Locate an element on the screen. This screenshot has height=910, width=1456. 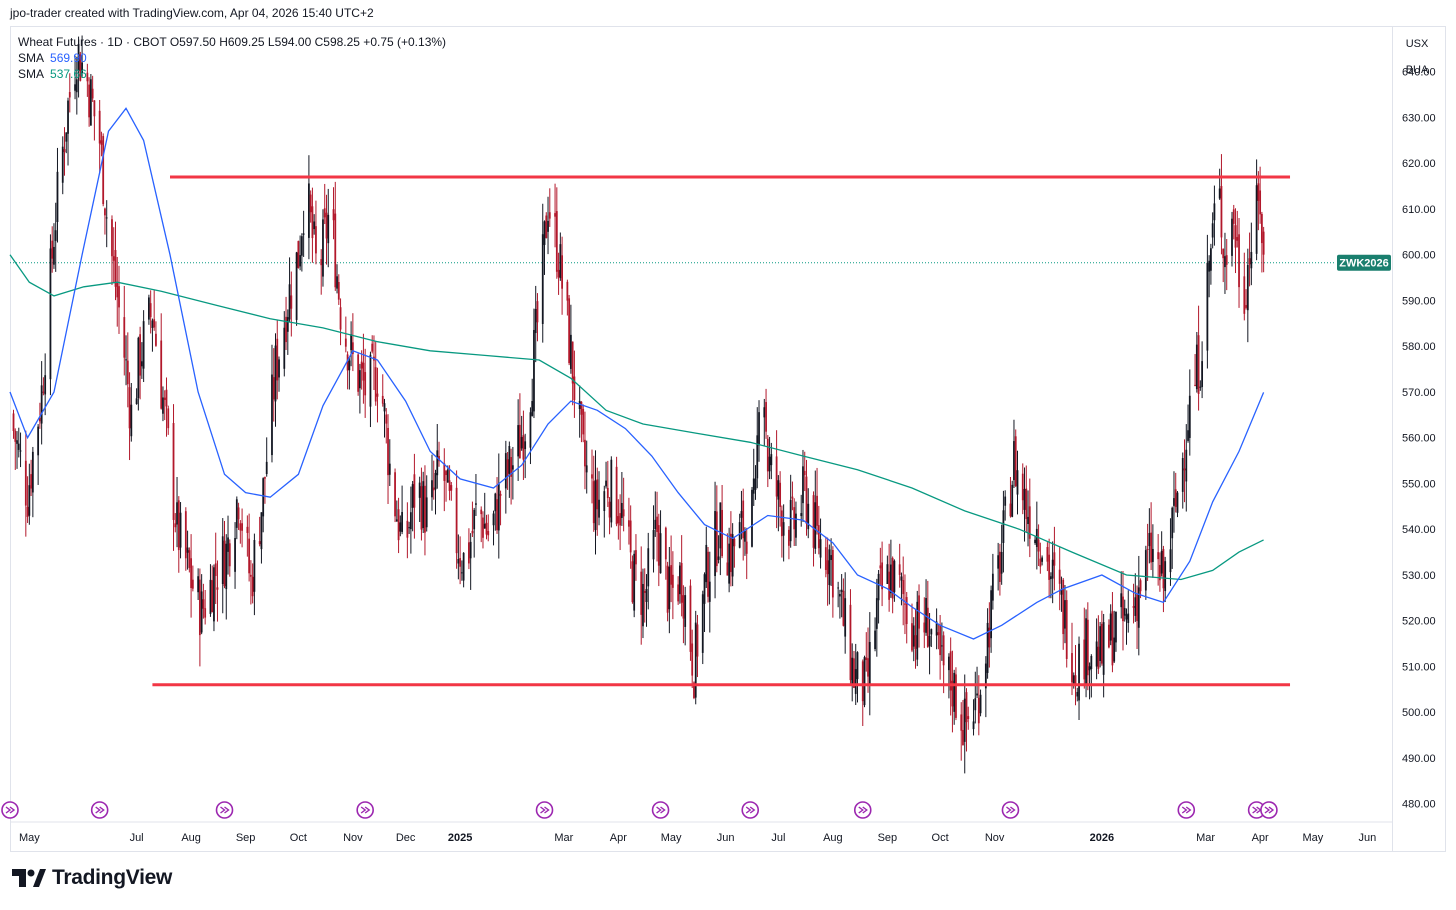
tradingview-logo: TradingView is located at coordinates (92, 878).